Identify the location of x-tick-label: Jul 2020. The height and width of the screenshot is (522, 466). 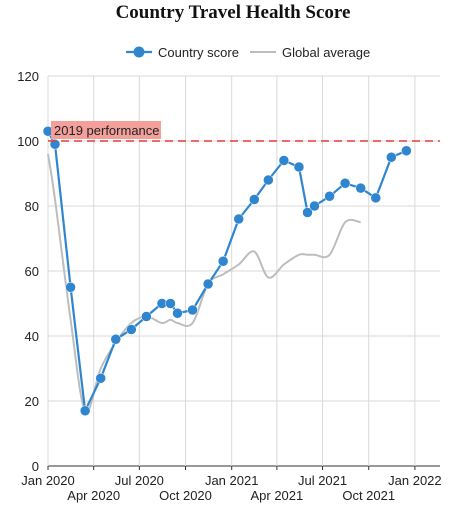
(139, 480).